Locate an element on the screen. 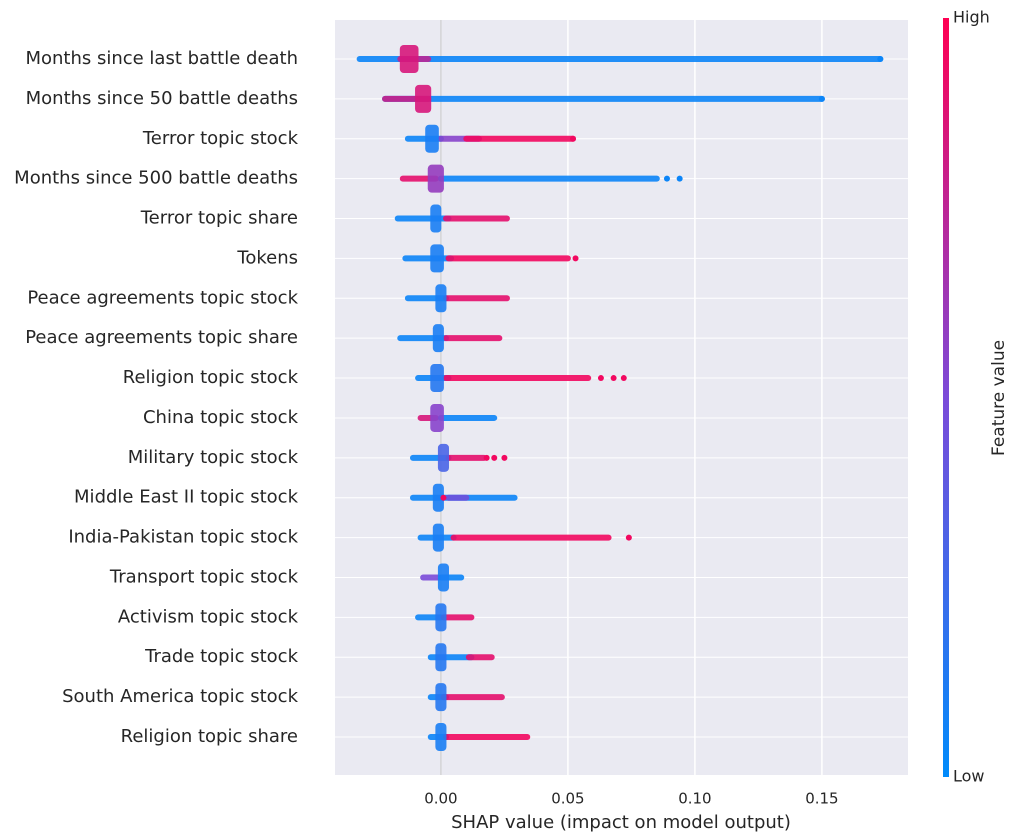 This screenshot has height=834, width=1009. feature-label: Months since 50 battle deaths is located at coordinates (162, 98).